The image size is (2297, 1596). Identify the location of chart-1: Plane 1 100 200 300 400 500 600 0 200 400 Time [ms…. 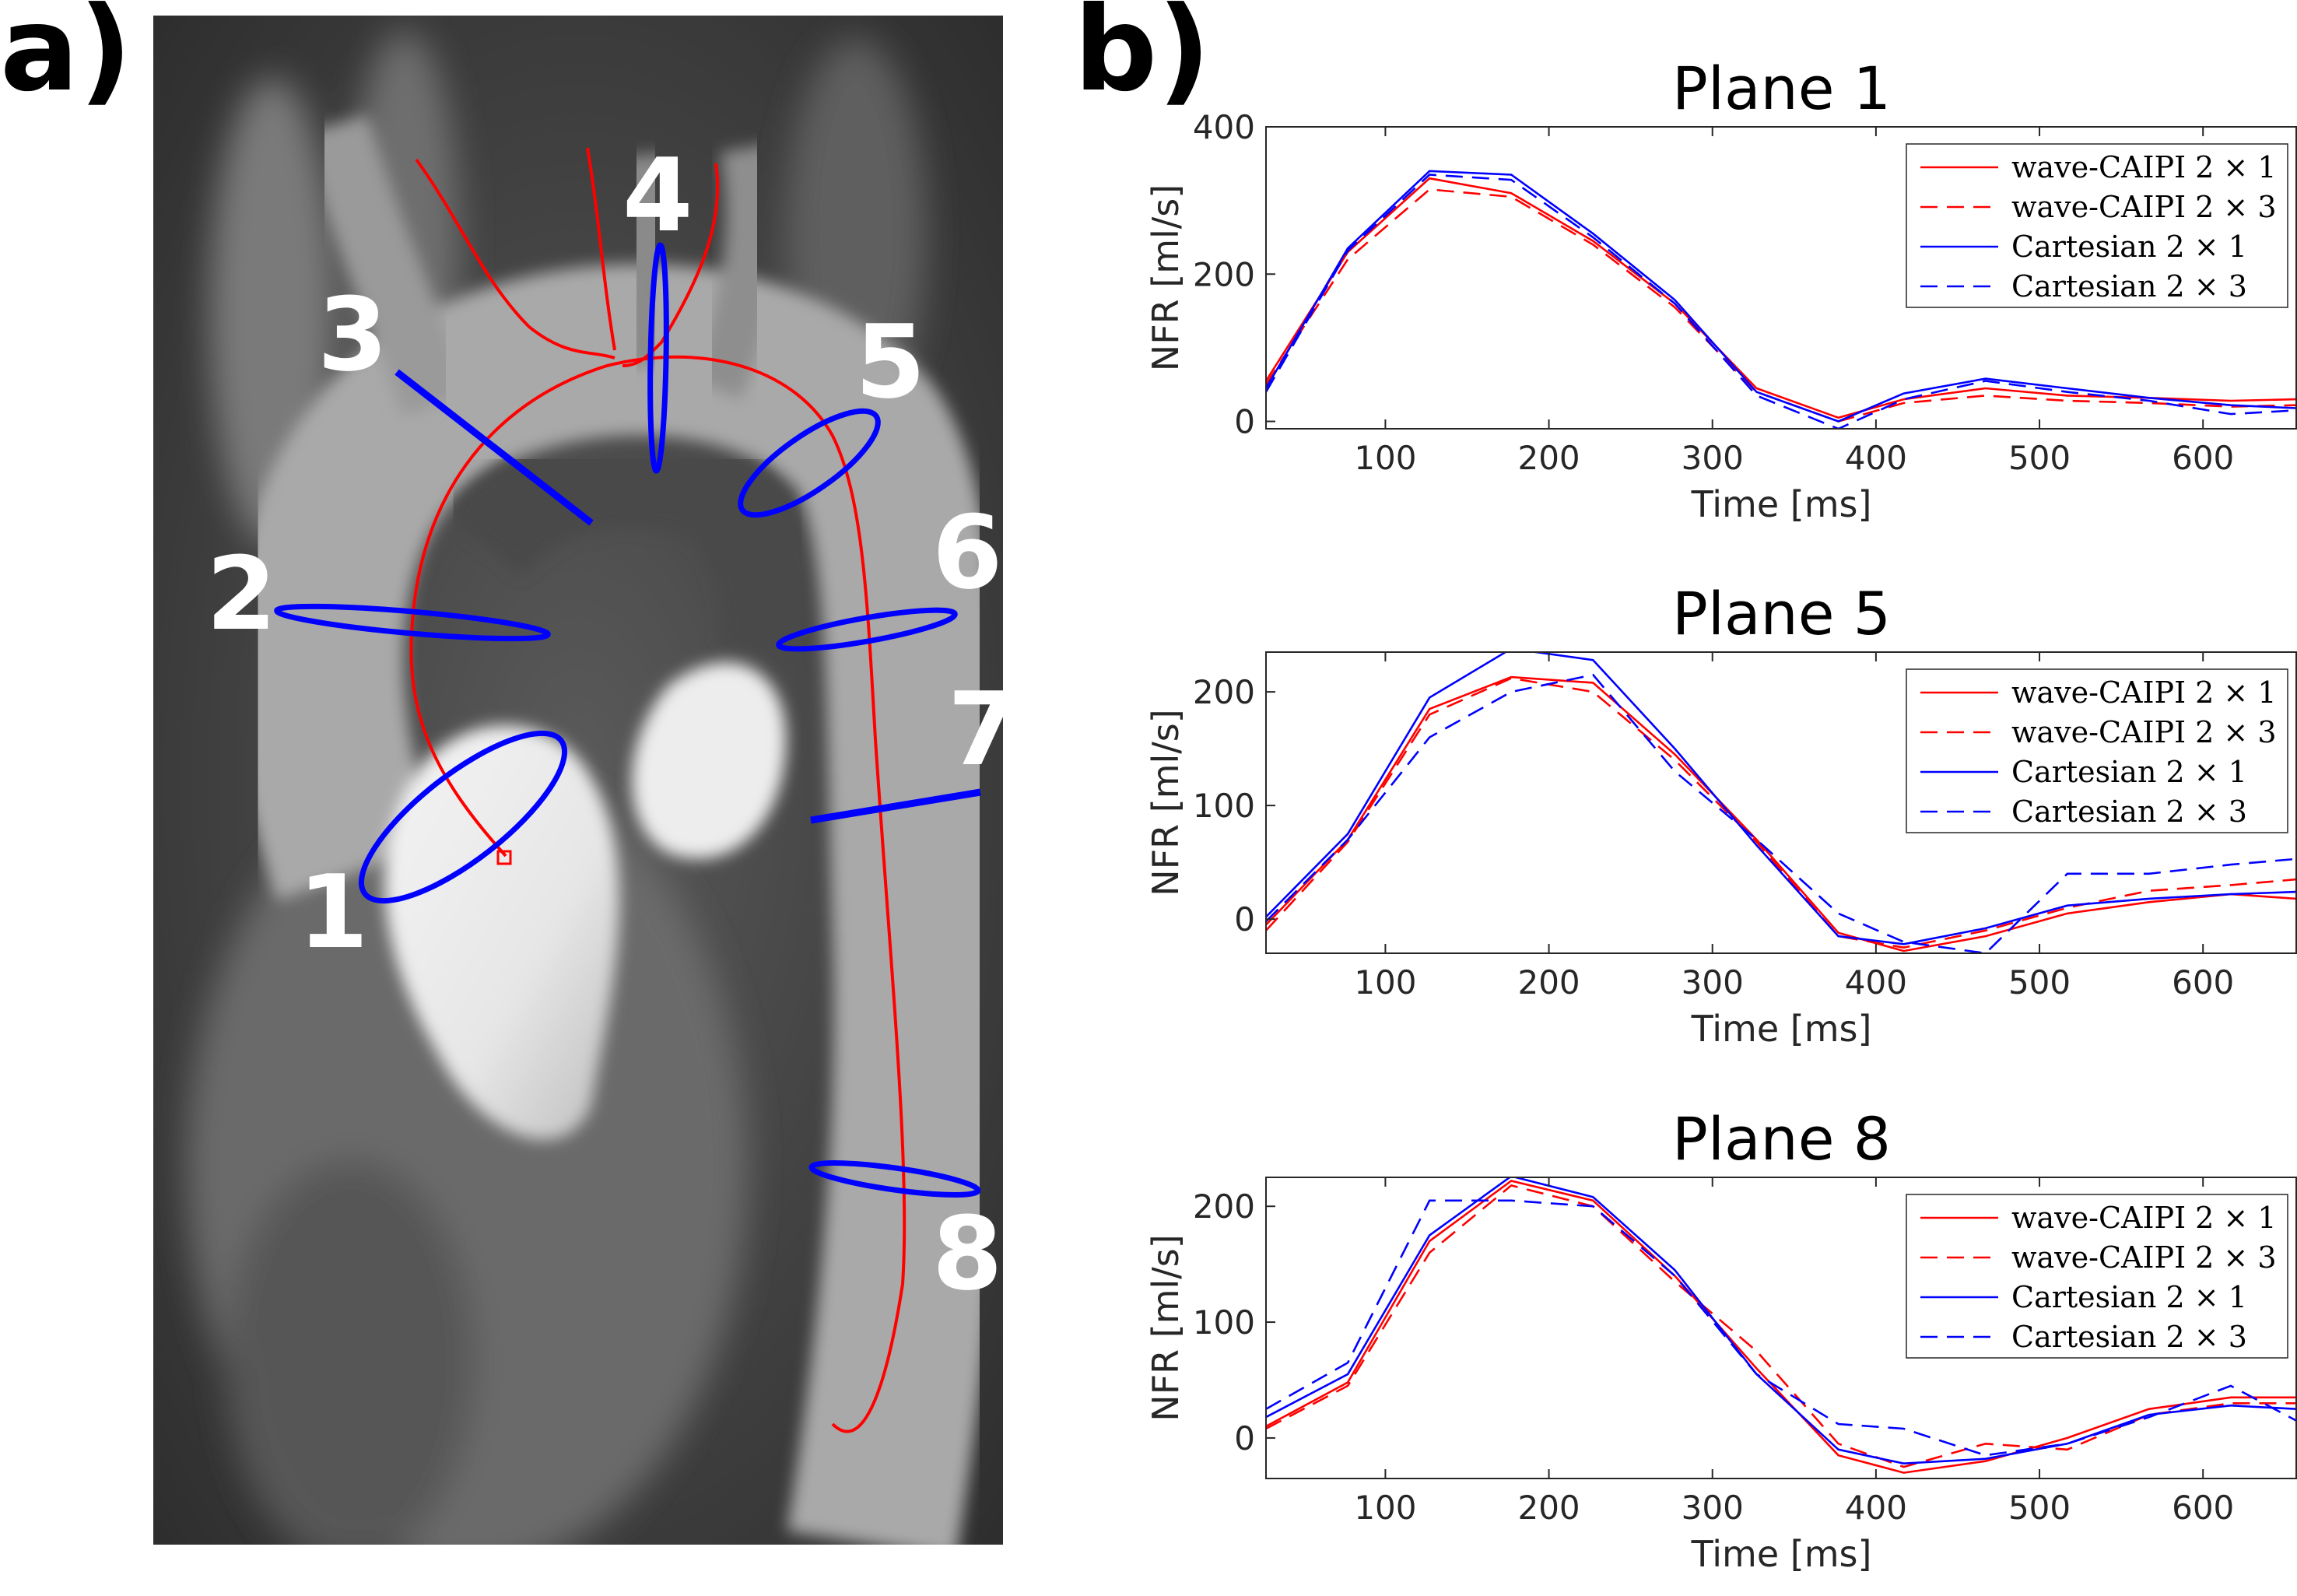
(1721, 290).